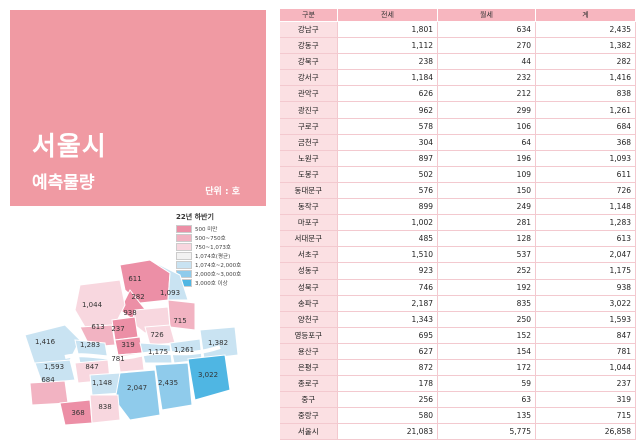  Describe the element at coordinates (128, 345) in the screenshot. I see `map-district-value: 319` at that location.